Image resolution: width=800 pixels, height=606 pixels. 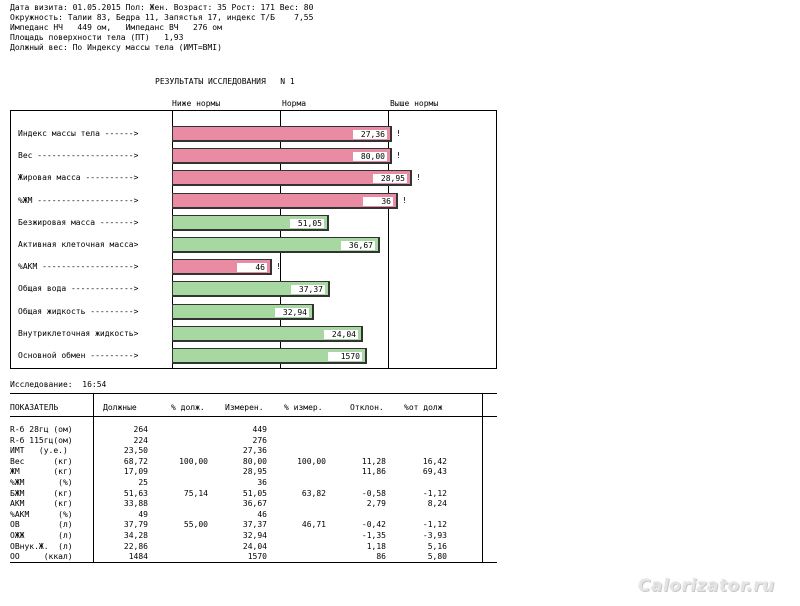 I want to click on table-cell: 27,36, so click(x=254, y=451).